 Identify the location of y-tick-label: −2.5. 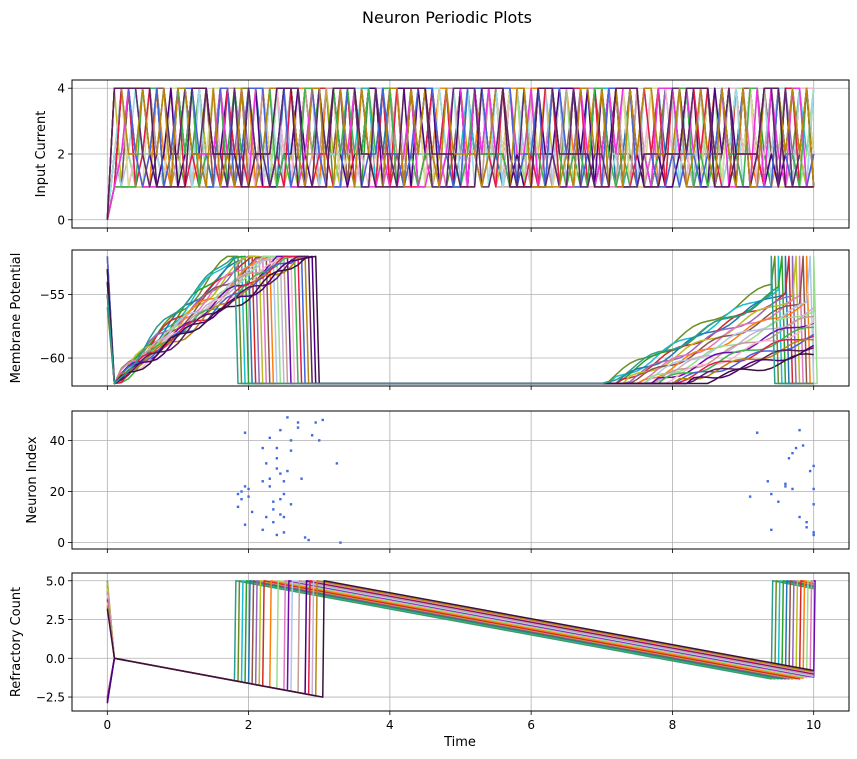
(50, 698).